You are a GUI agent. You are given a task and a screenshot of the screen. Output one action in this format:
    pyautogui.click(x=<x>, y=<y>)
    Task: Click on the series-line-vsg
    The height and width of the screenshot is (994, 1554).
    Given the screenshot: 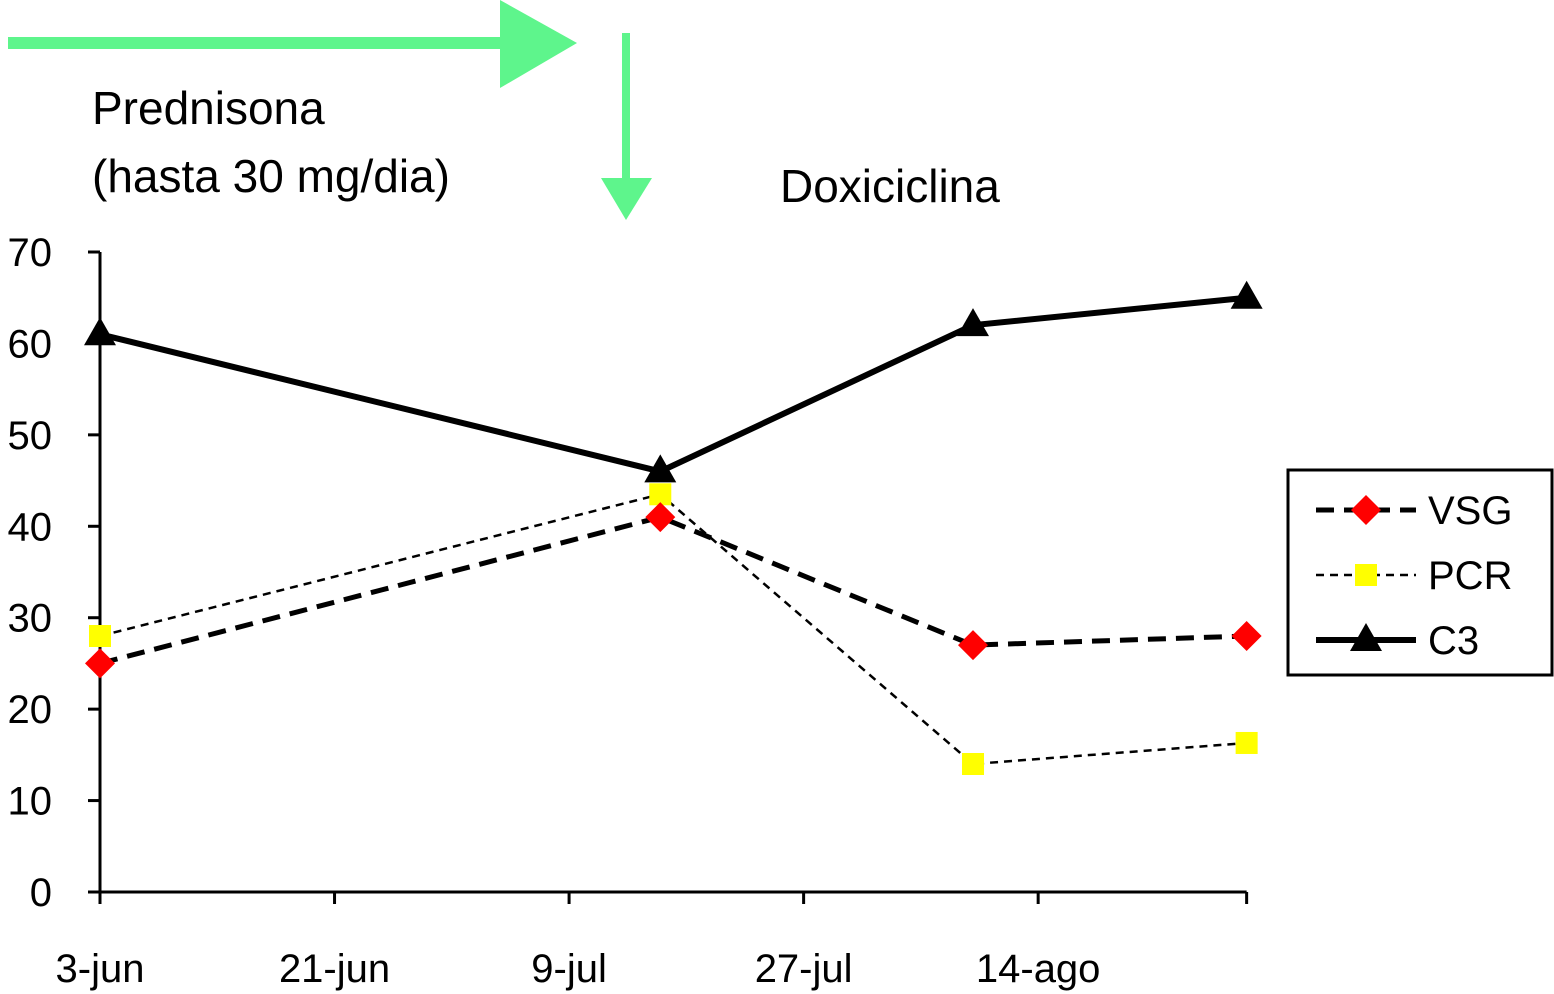 What is the action you would take?
    pyautogui.click(x=673, y=590)
    